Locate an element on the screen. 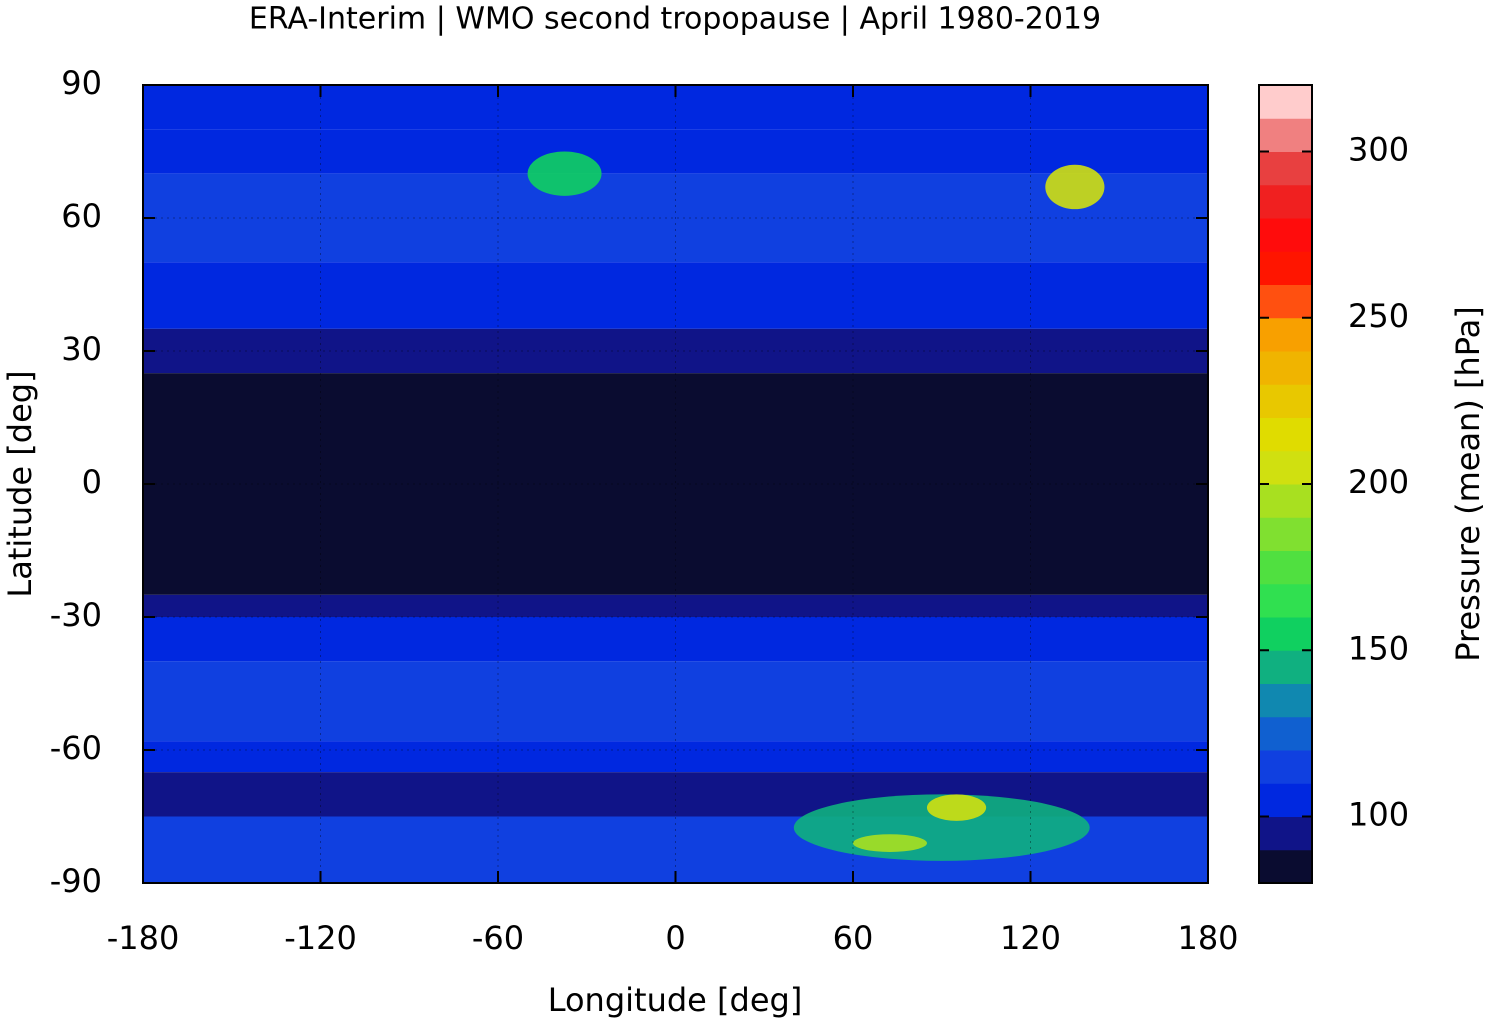 The image size is (1493, 1029). x-axis-label: Longitude [deg] is located at coordinates (675, 1000).